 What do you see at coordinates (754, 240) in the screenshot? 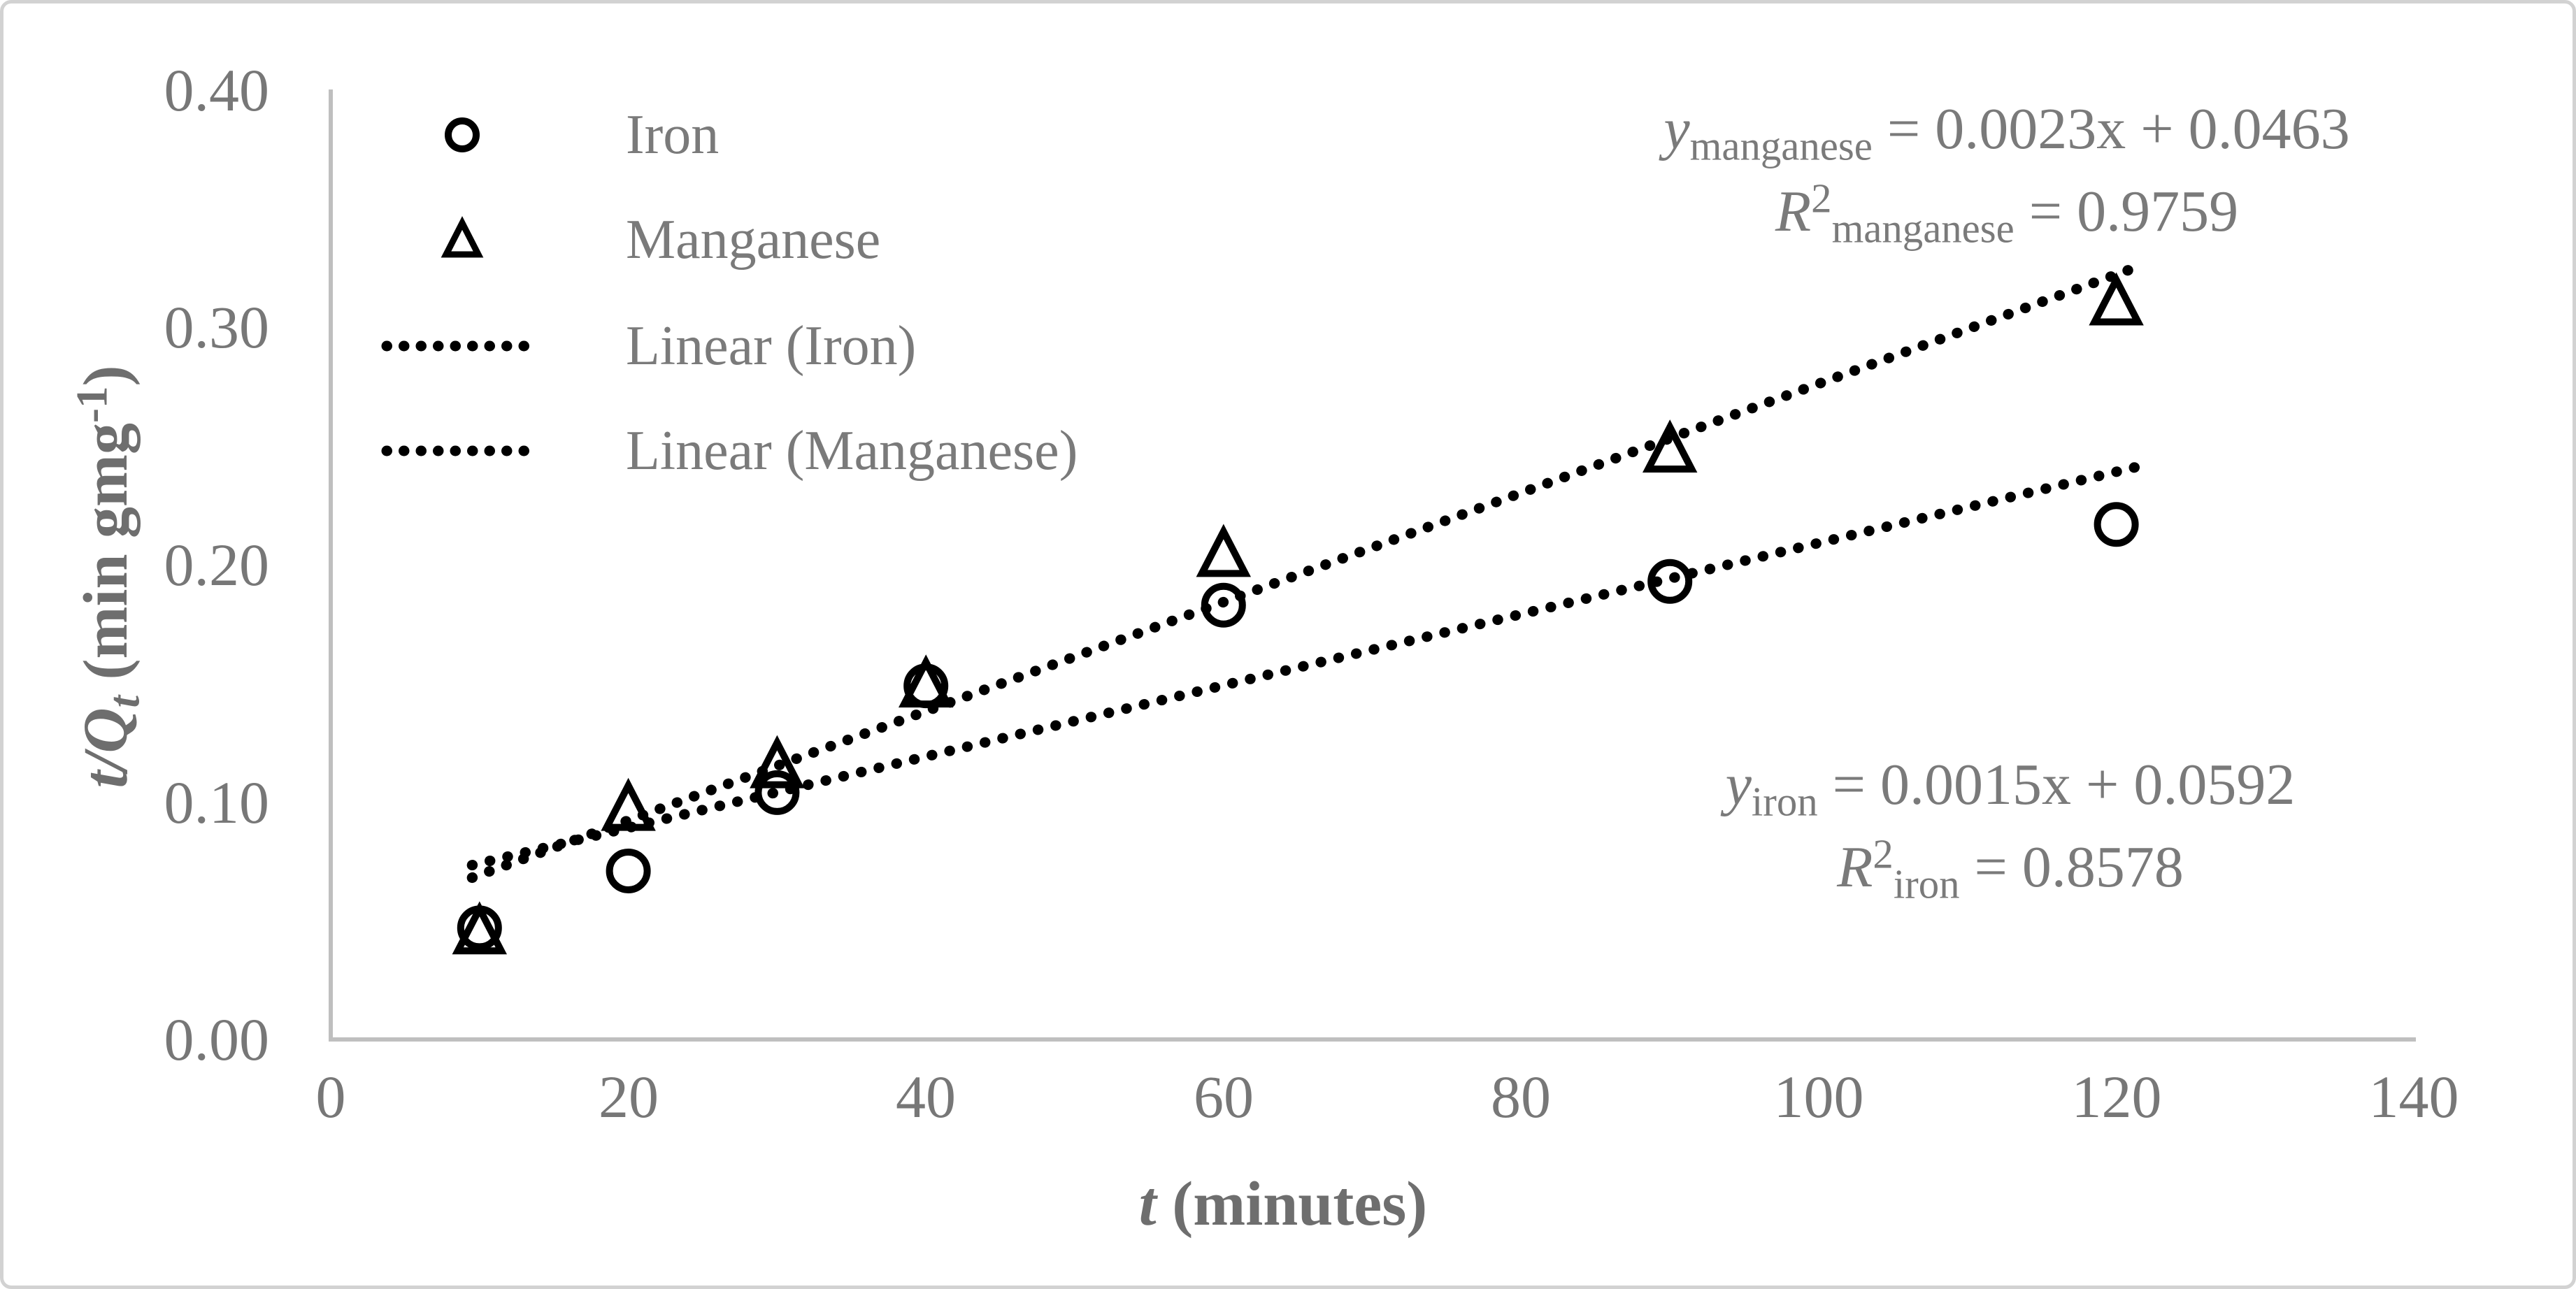
I see `legend-label: Manganese` at bounding box center [754, 240].